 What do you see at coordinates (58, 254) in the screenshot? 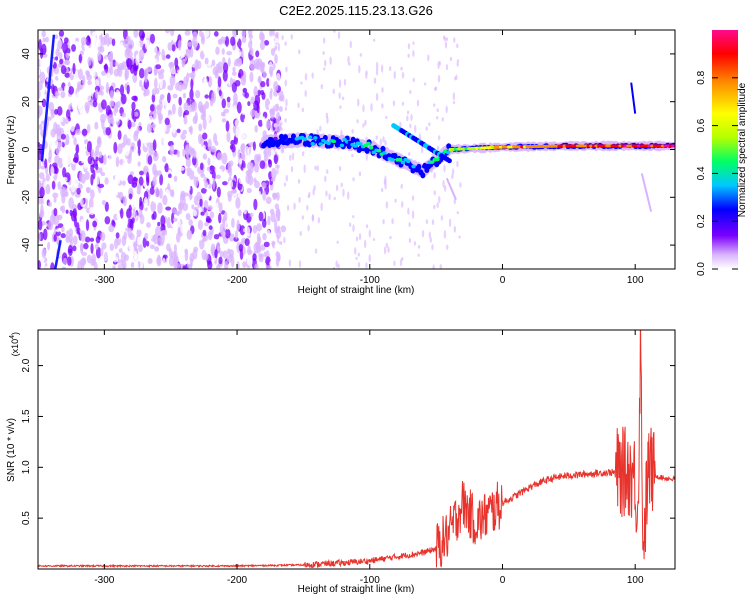
I see `spectrogram-streak` at bounding box center [58, 254].